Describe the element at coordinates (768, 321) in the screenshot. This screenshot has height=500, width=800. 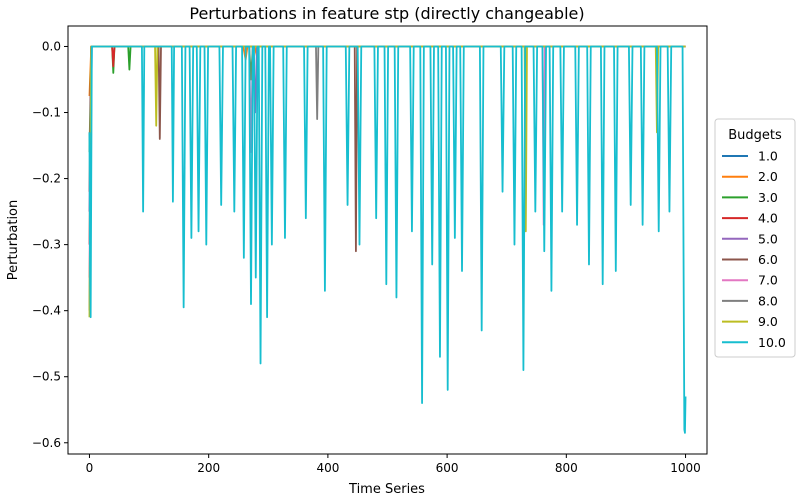
I see `legend-label: 9.0` at that location.